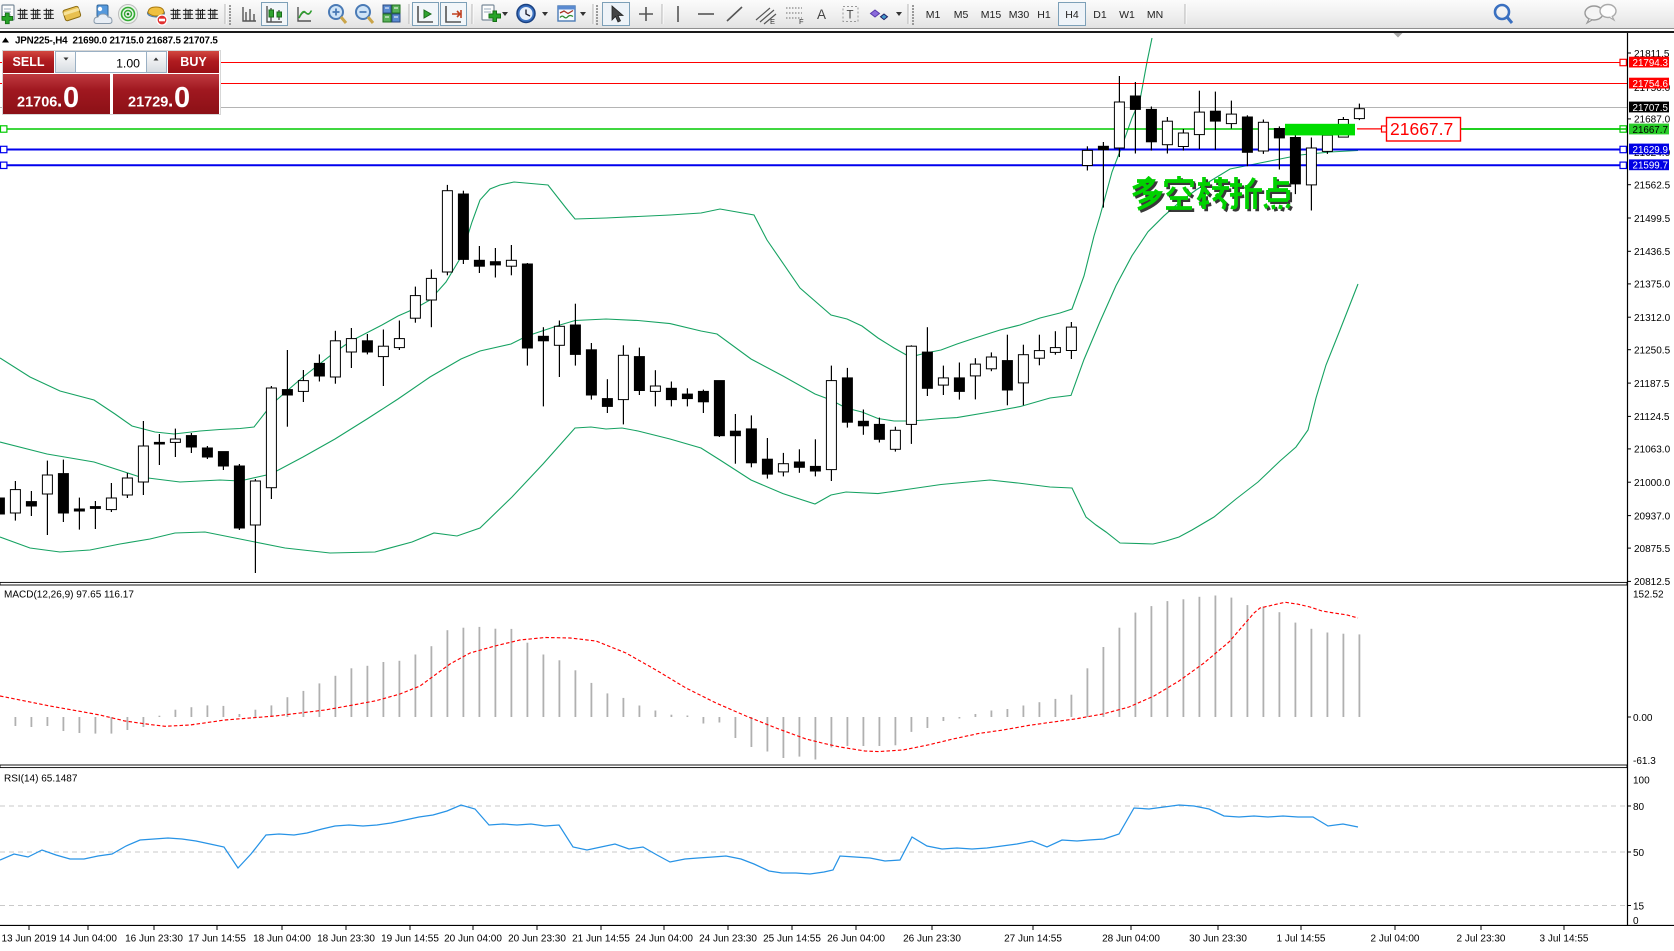 This screenshot has width=1674, height=951. What do you see at coordinates (1643, 718) in the screenshot?
I see `svg-text: 0.00` at bounding box center [1643, 718].